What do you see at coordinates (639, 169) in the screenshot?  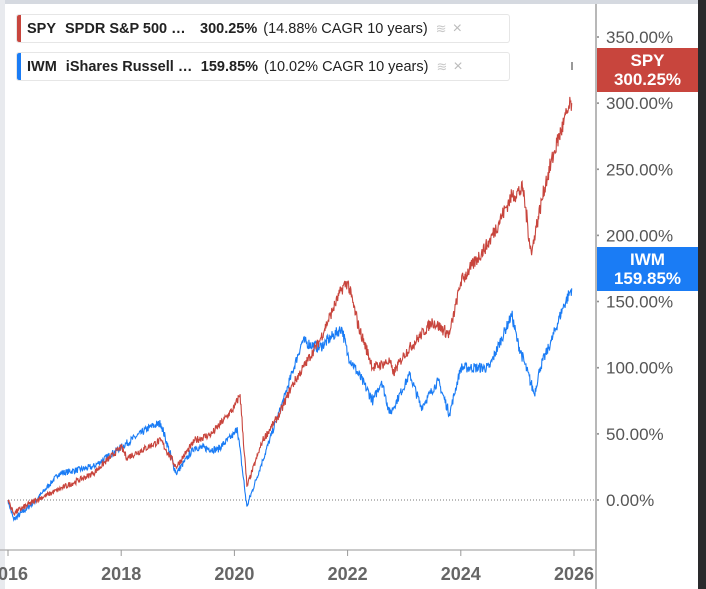 I see `y-tick-label: 250.00%` at bounding box center [639, 169].